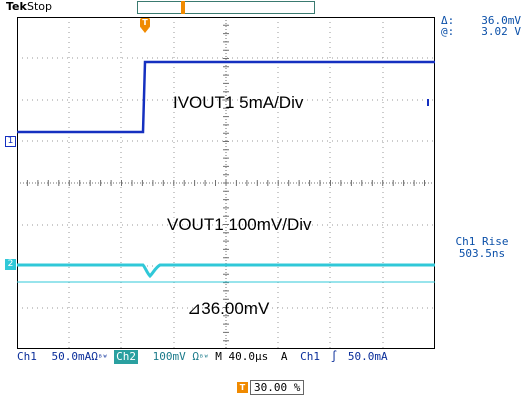 This screenshot has height=398, width=524. Describe the element at coordinates (448, 31) in the screenshot. I see `at-label: @:` at that location.